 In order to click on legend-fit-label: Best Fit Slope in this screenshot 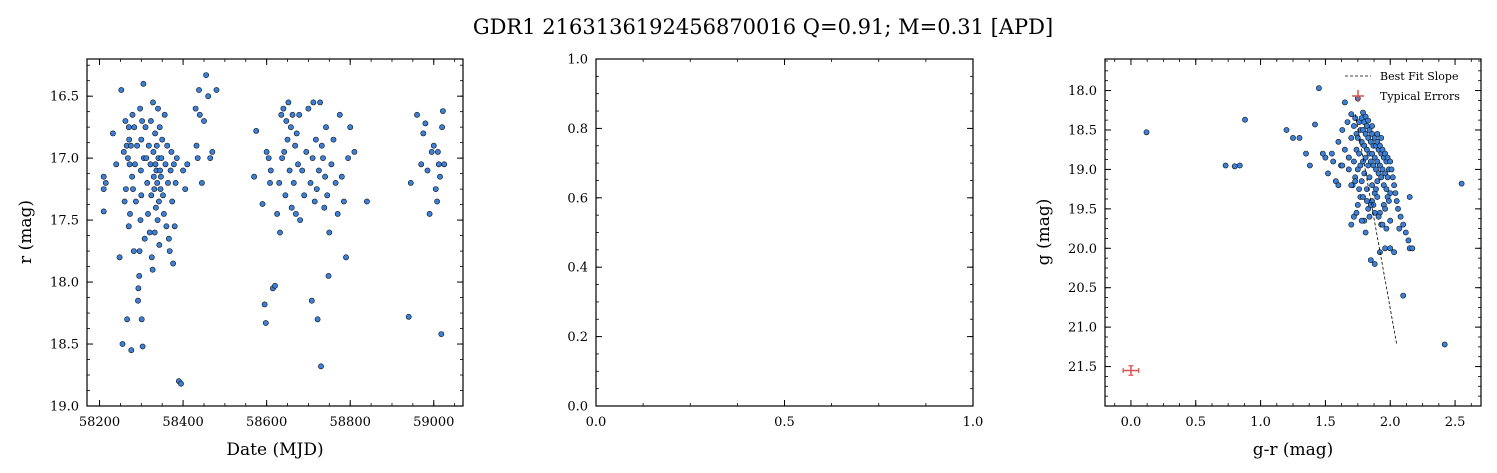, I will do `click(1419, 76)`.